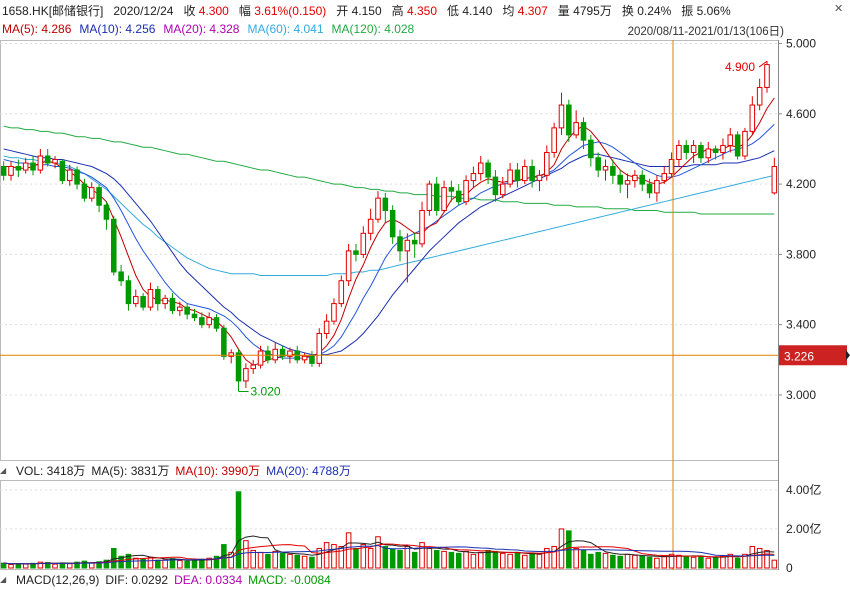 This screenshot has width=850, height=590. What do you see at coordinates (189, 11) in the screenshot?
I see `close-label: 收` at bounding box center [189, 11].